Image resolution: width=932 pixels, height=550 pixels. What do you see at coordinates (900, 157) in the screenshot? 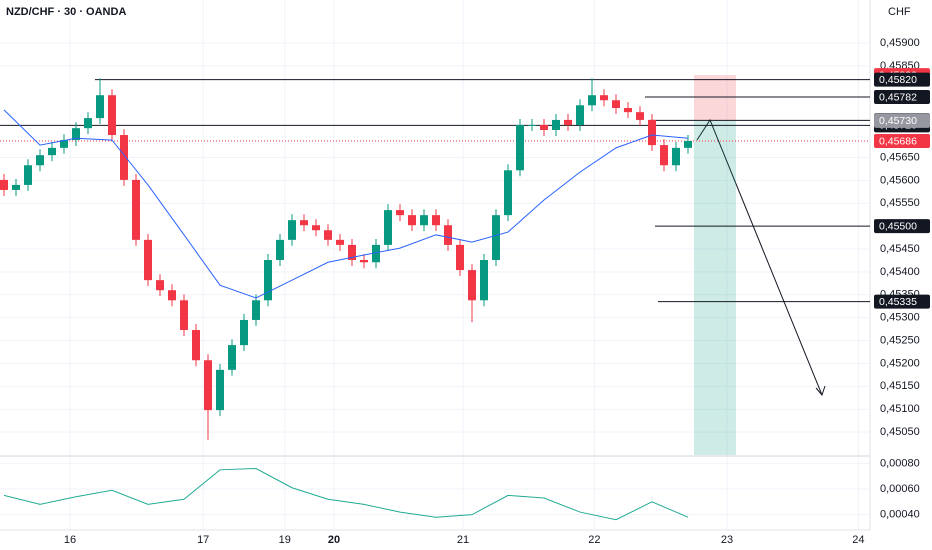
I see `y-tick-label: 0,45650` at bounding box center [900, 157].